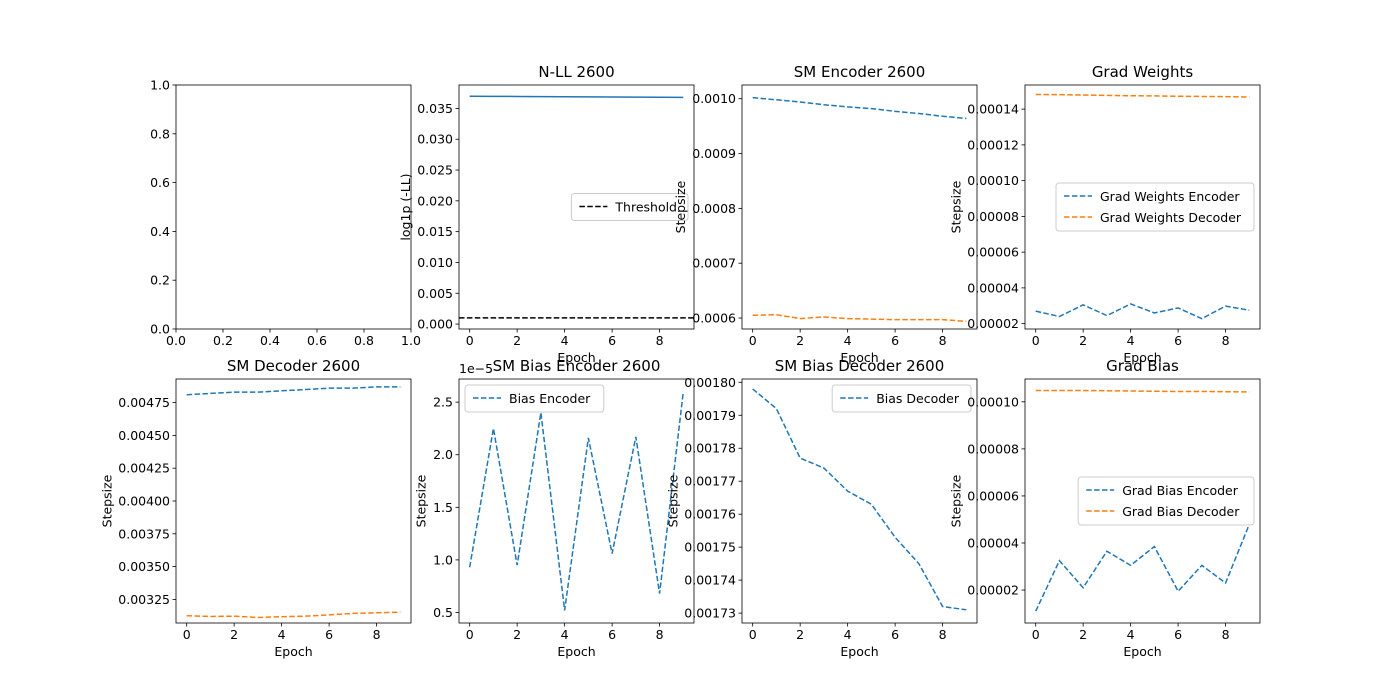  I want to click on legend: Grad Weights Encoder Grad Weights Decoder, so click(1155, 207).